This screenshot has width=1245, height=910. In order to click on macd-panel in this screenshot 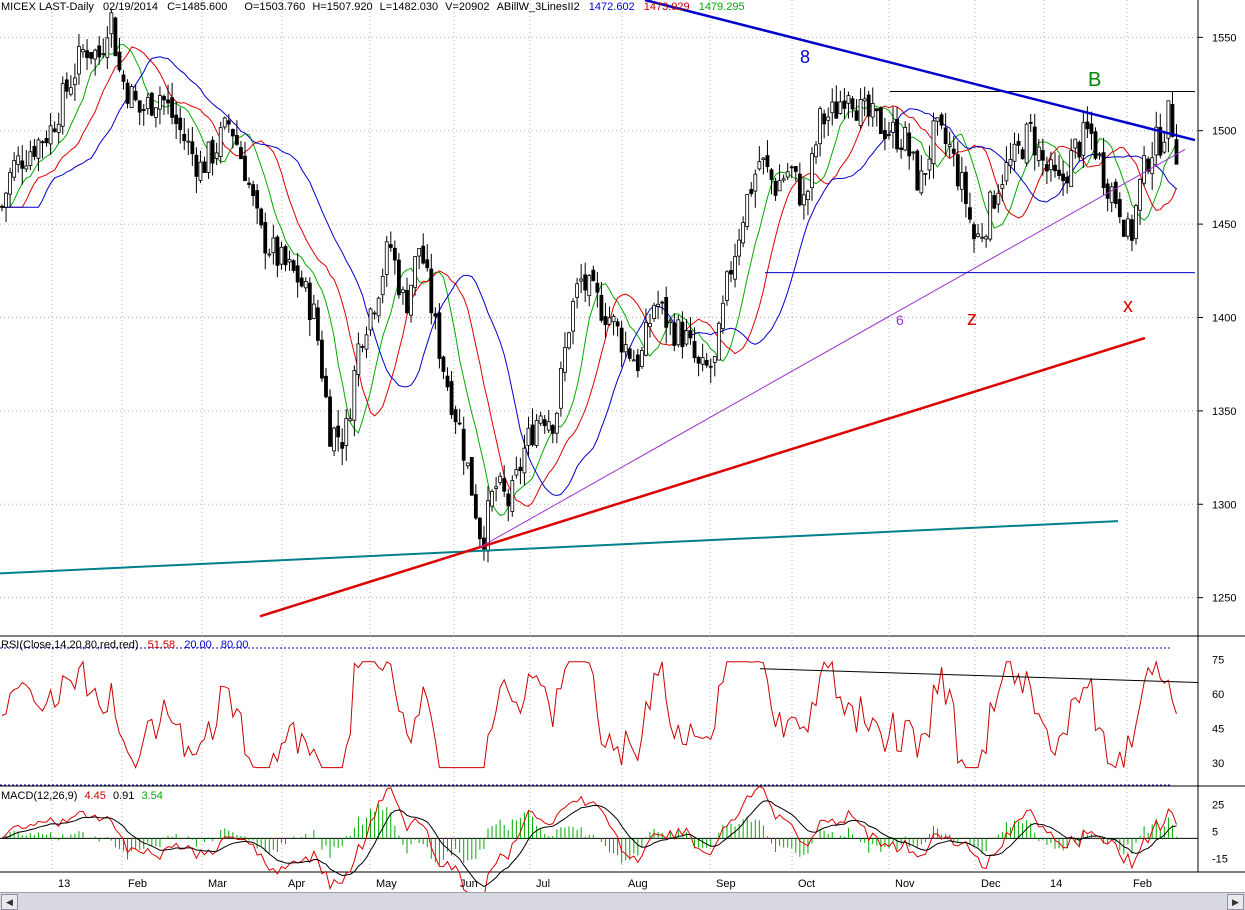, I will do `click(599, 838)`.